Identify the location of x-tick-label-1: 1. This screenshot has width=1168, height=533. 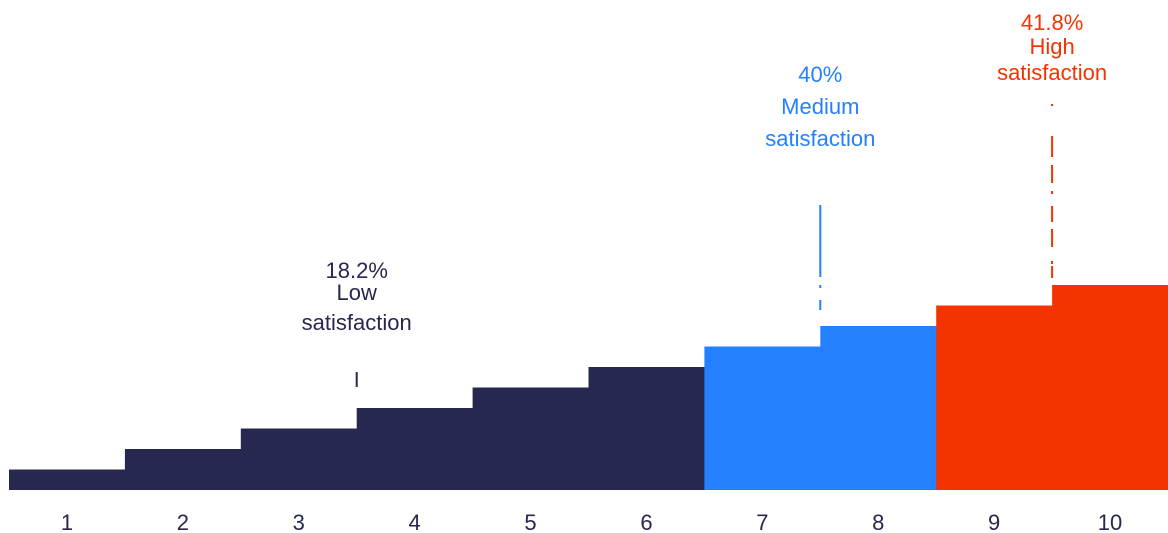
(67, 521).